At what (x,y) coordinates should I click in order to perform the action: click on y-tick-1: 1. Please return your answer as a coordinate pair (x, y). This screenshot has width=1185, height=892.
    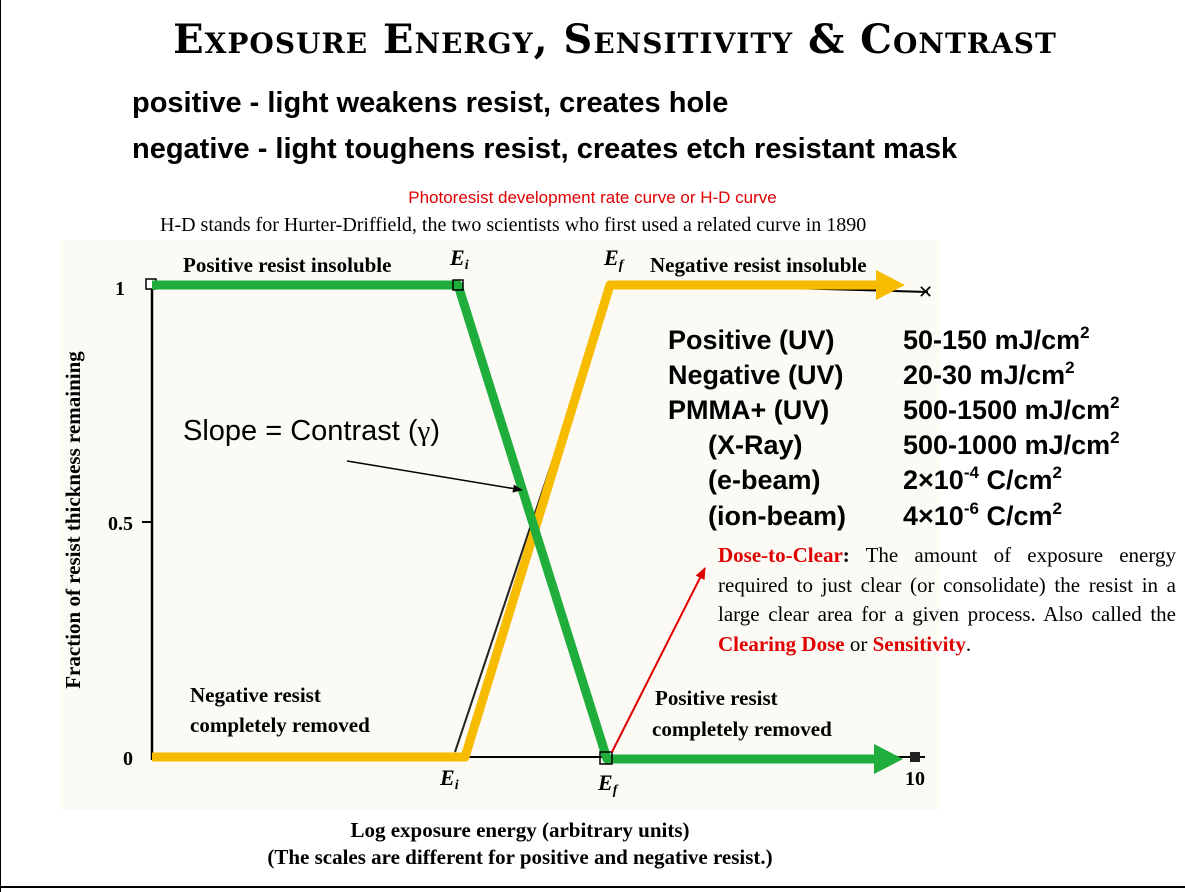
    Looking at the image, I should click on (120, 289).